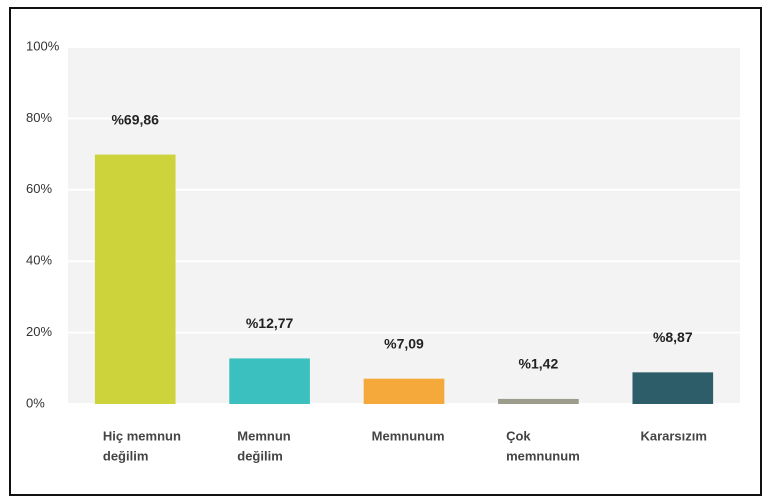 The height and width of the screenshot is (503, 771). What do you see at coordinates (543, 455) in the screenshot?
I see `x-tick-label: memnunum` at bounding box center [543, 455].